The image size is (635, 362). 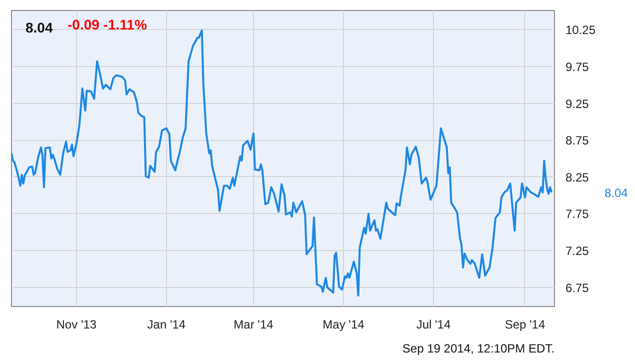 What do you see at coordinates (578, 287) in the screenshot?
I see `y-tick-label: 6.75` at bounding box center [578, 287].